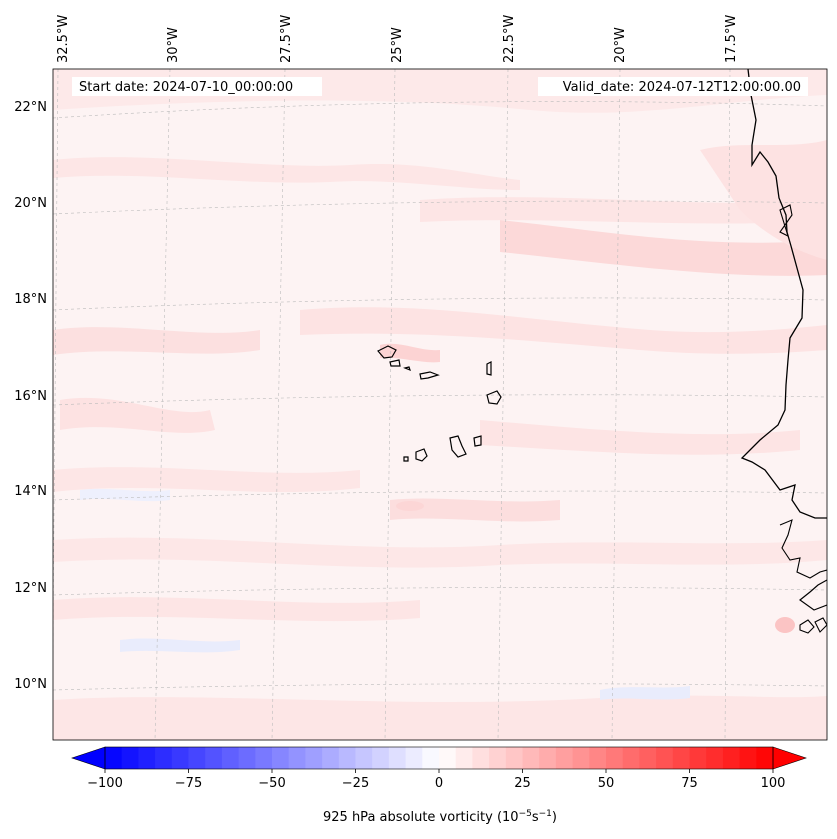 The width and height of the screenshot is (837, 839). I want to click on cap-vert-peninsula, so click(786, 221).